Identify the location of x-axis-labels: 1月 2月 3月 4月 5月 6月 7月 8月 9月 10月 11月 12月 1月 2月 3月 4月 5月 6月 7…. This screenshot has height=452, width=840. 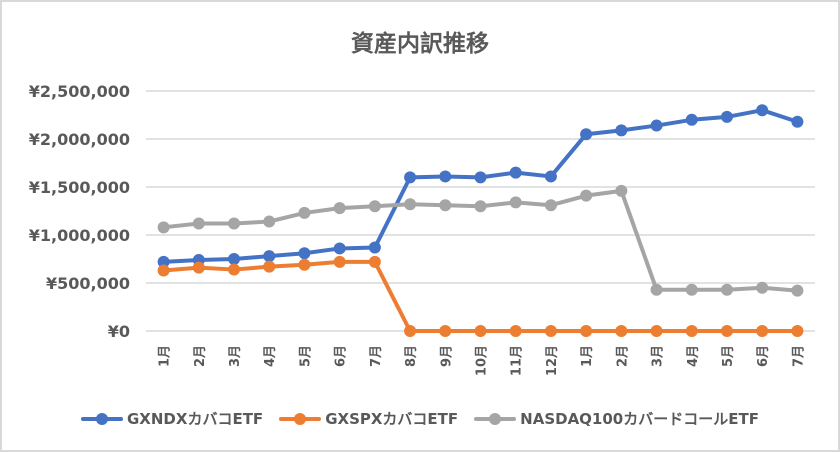
(482, 360).